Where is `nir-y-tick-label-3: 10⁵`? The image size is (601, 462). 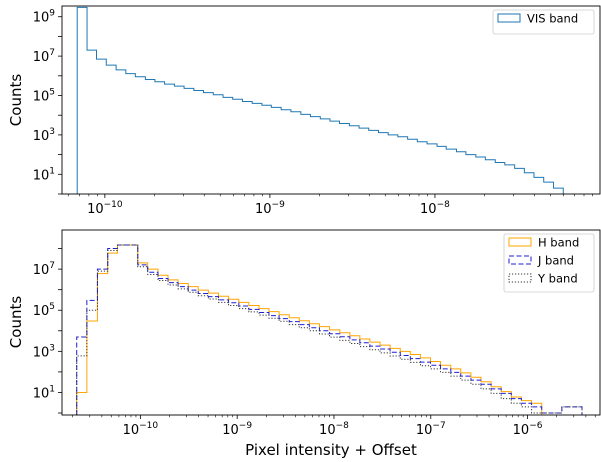 nir-y-tick-label-3: 10⁵ is located at coordinates (44, 310).